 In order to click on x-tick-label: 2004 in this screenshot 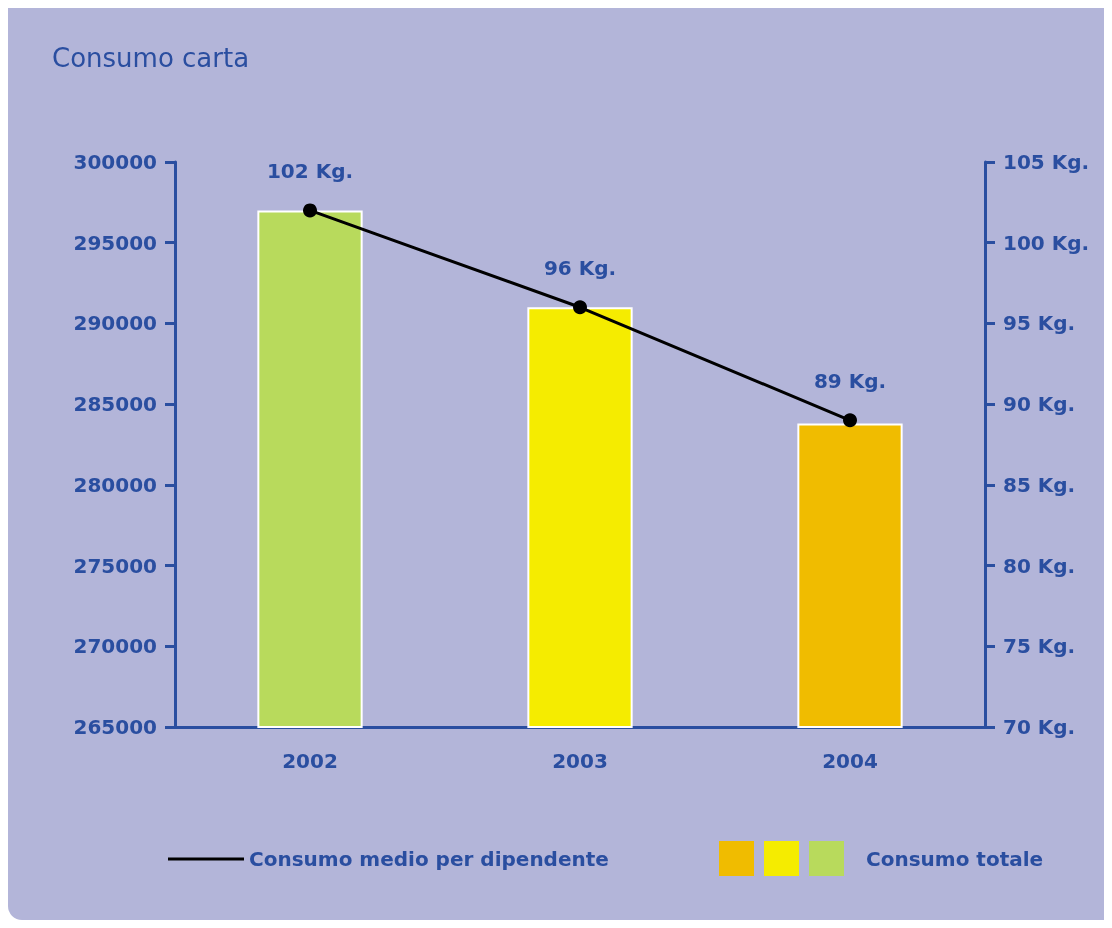, I will do `click(850, 761)`.